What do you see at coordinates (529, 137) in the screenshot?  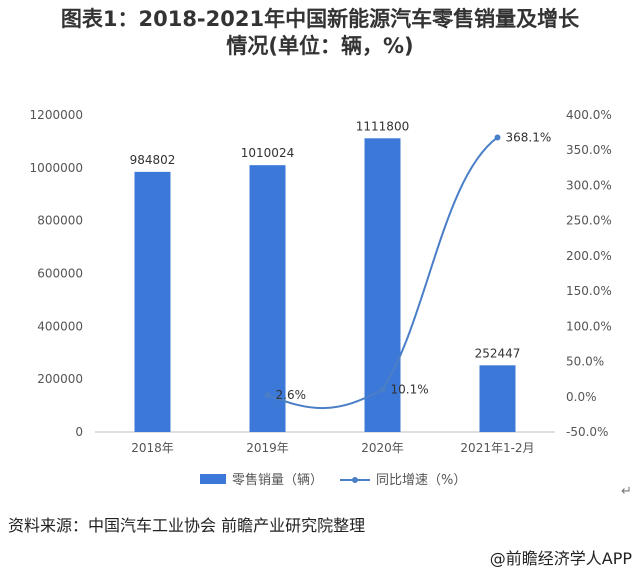 I see `growth-value-label: 368.1%` at bounding box center [529, 137].